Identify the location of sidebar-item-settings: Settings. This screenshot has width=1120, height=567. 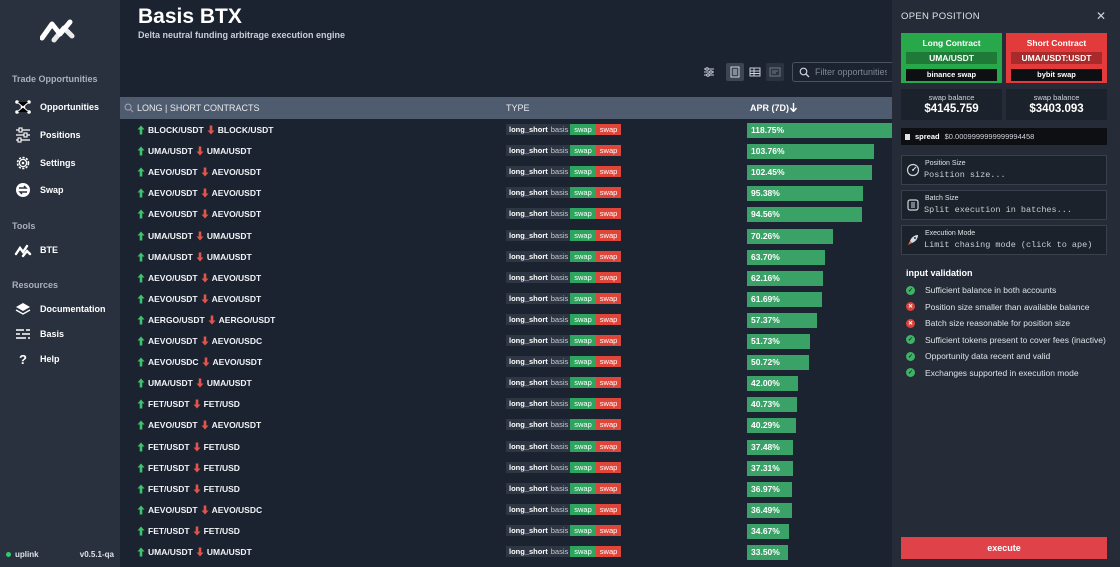
(45, 163).